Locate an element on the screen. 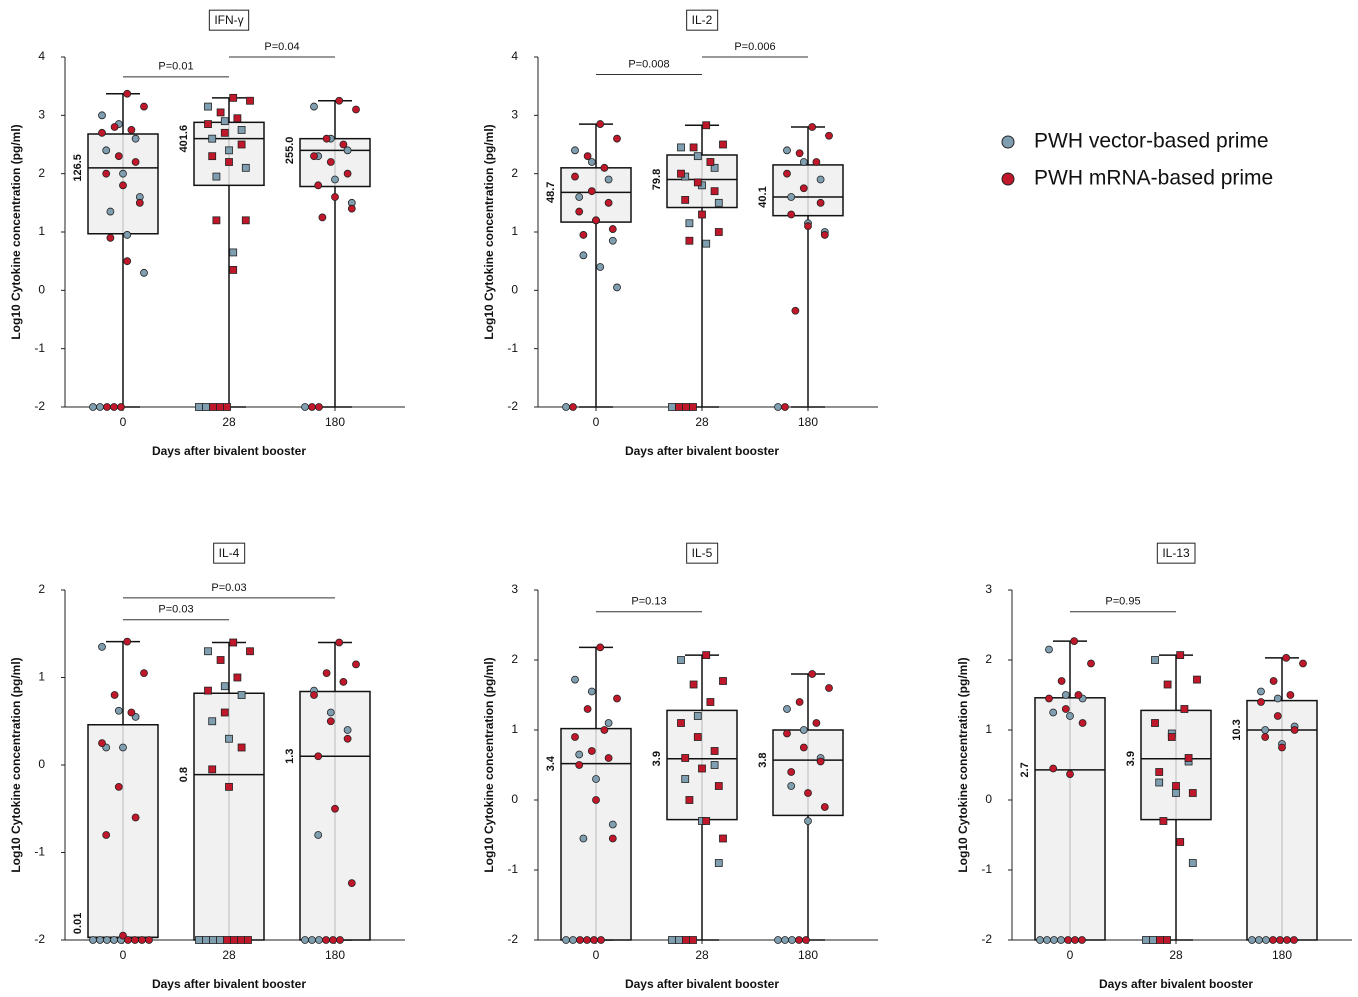 The image size is (1358, 997). median-label: 3.9 is located at coordinates (657, 758).